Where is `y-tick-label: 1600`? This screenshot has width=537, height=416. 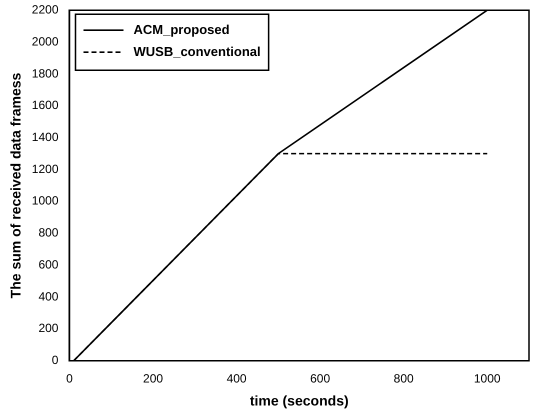 y-tick-label: 1600 is located at coordinates (45, 105).